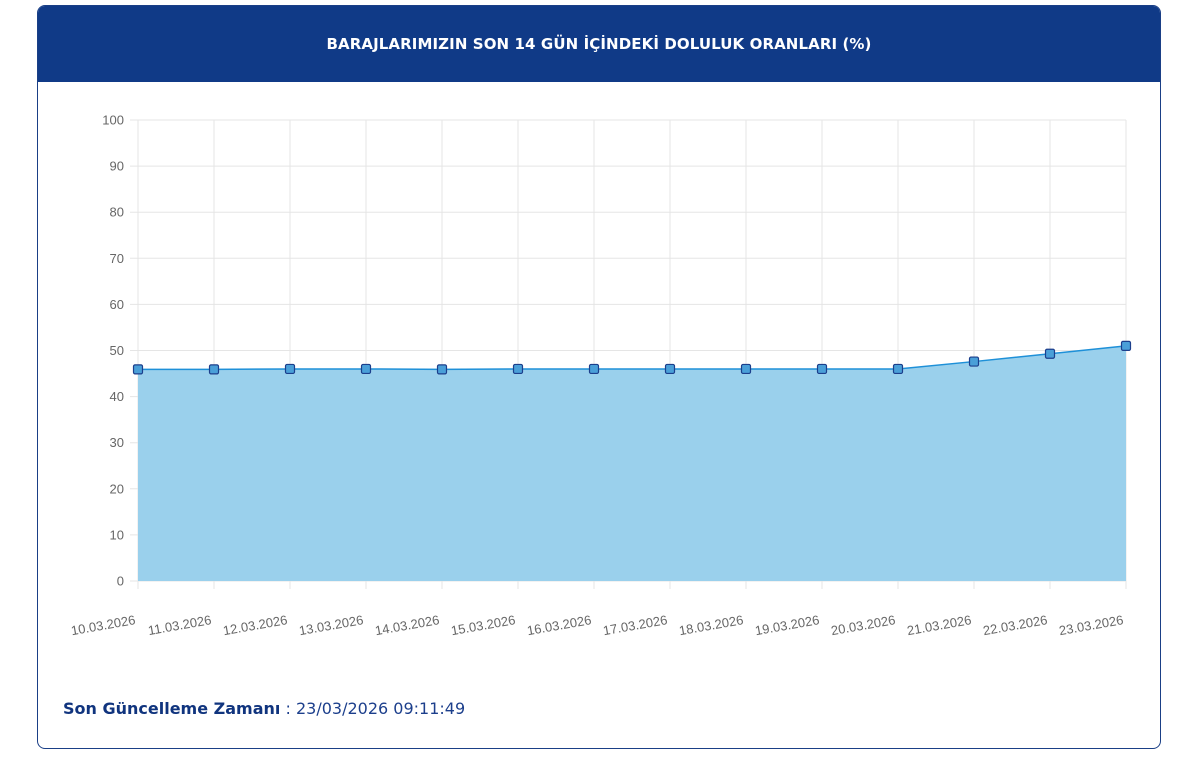  I want to click on y-tick-label: 10, so click(117, 534).